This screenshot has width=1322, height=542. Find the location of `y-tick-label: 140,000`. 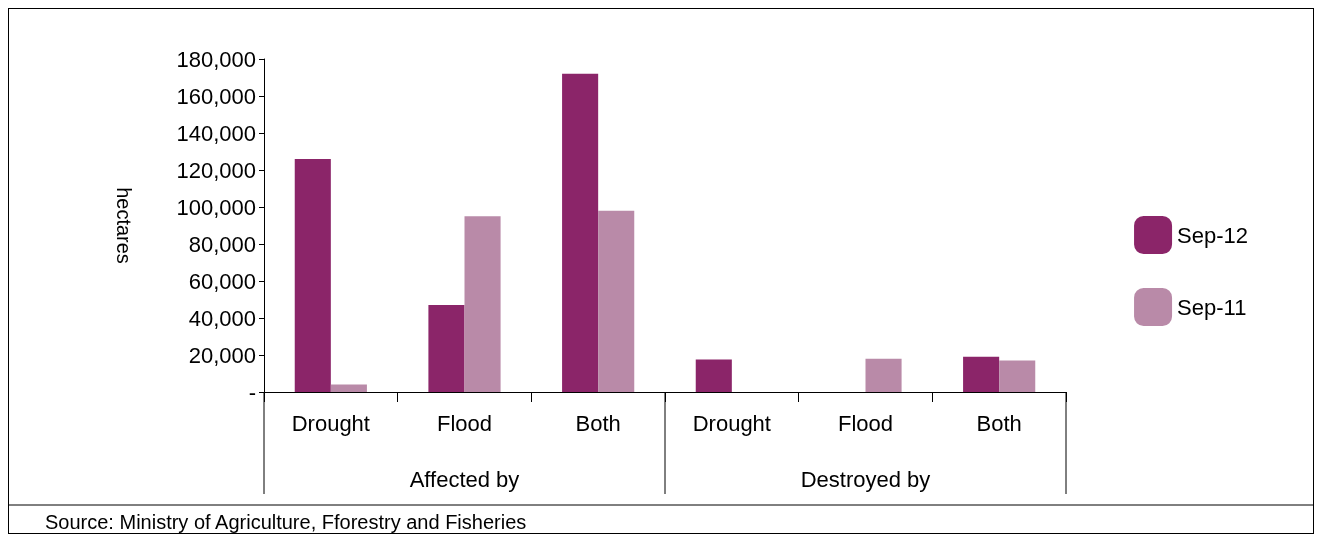

y-tick-label: 140,000 is located at coordinates (216, 133).